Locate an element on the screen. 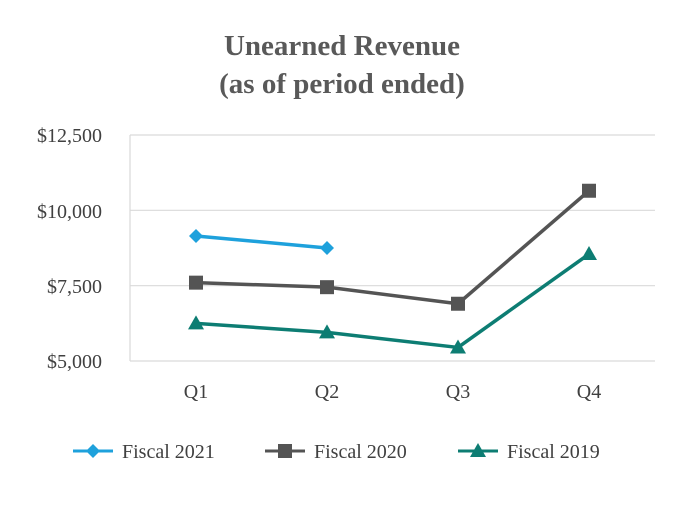  legend: Fiscal 2021 Fiscal 2020 Fiscal 2019 is located at coordinates (336, 452).